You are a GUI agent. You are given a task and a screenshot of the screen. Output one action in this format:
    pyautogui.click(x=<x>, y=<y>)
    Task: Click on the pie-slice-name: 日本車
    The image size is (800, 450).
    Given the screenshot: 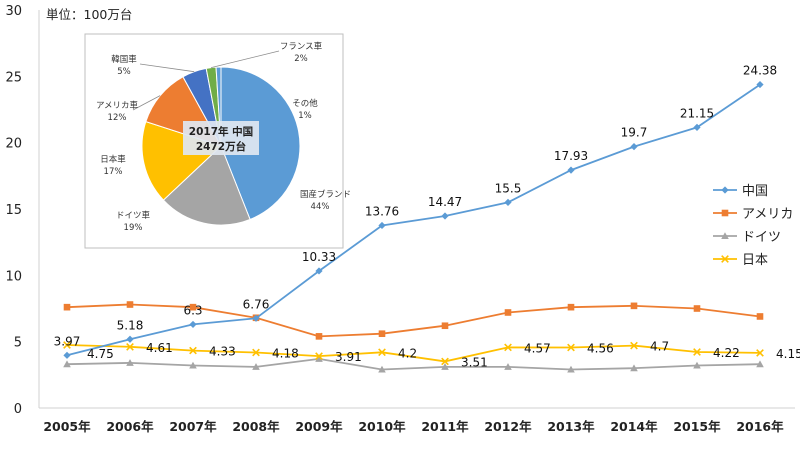 What is the action you would take?
    pyautogui.click(x=113, y=159)
    